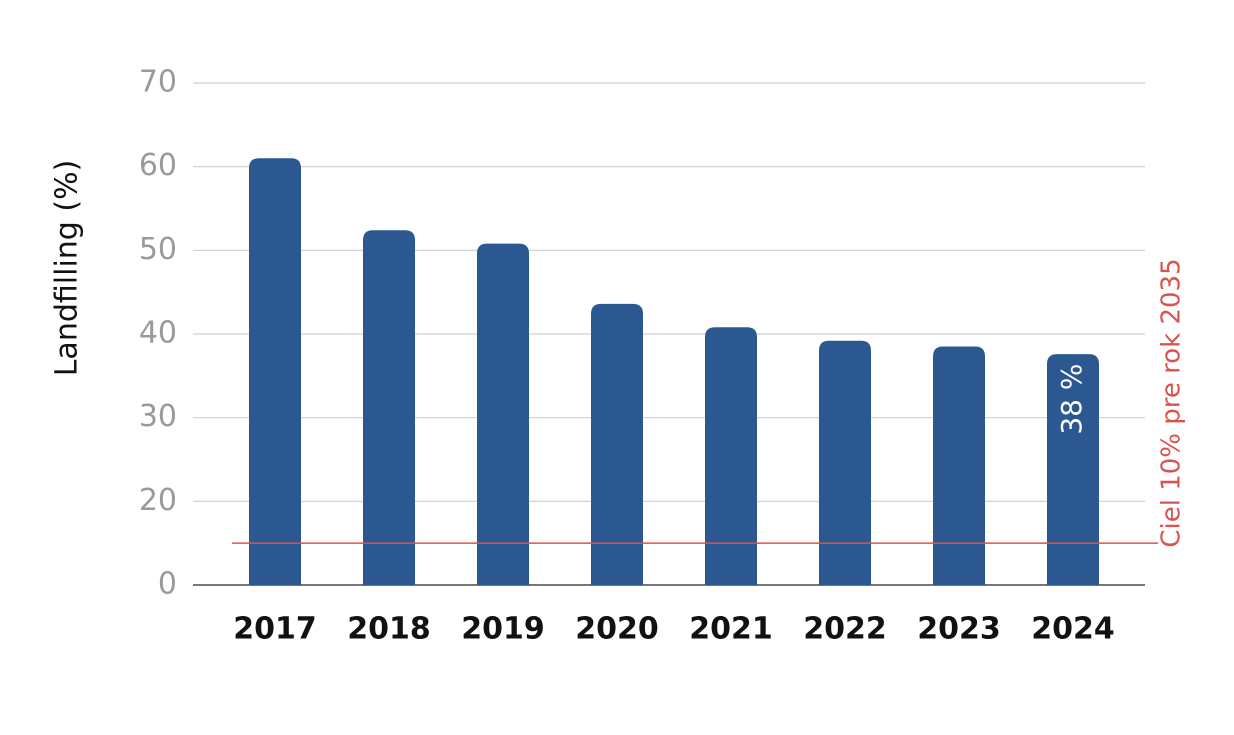 Image resolution: width=1234 pixels, height=735 pixels. Describe the element at coordinates (167, 584) in the screenshot. I see `y-tick-label: 0` at that location.